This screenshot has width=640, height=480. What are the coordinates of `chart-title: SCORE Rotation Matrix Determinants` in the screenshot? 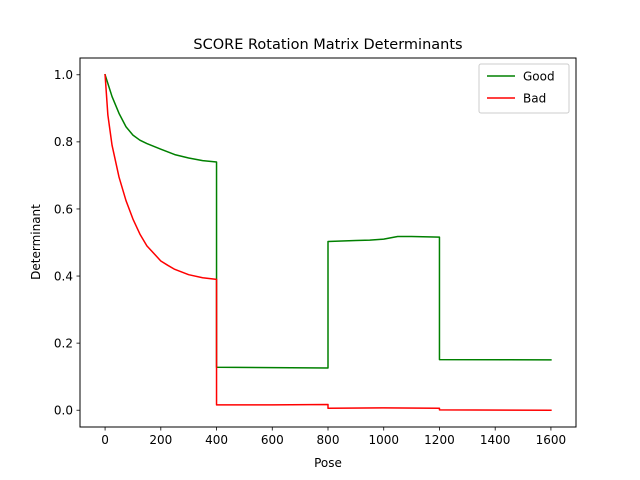 It's located at (327, 45).